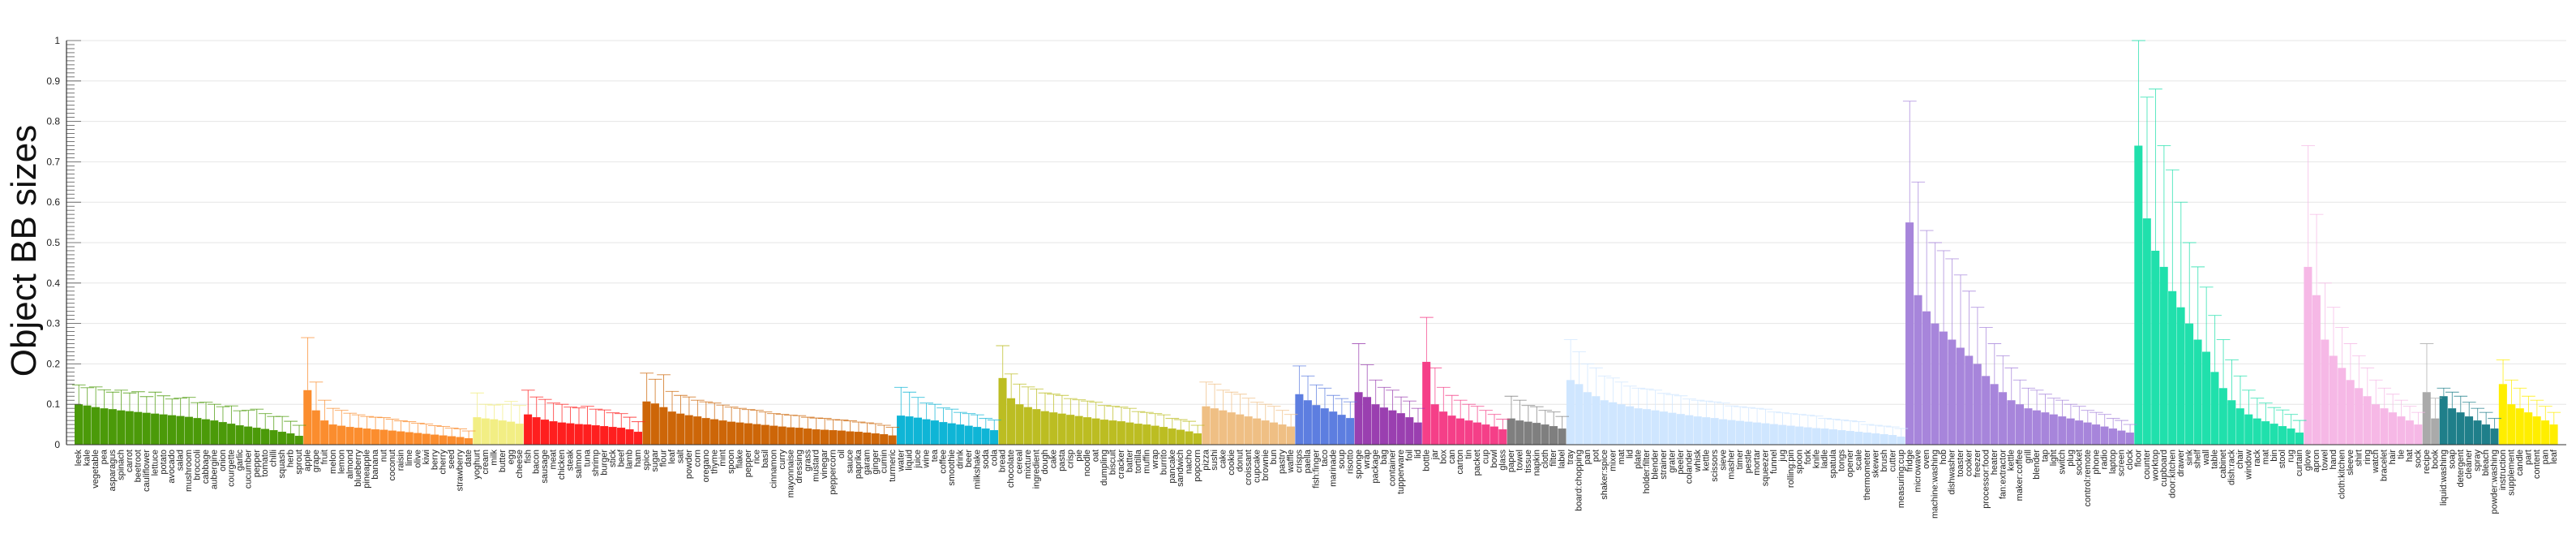 The height and width of the screenshot is (551, 2576). Describe the element at coordinates (1673, 462) in the screenshot. I see `x-tick-label: grater` at that location.